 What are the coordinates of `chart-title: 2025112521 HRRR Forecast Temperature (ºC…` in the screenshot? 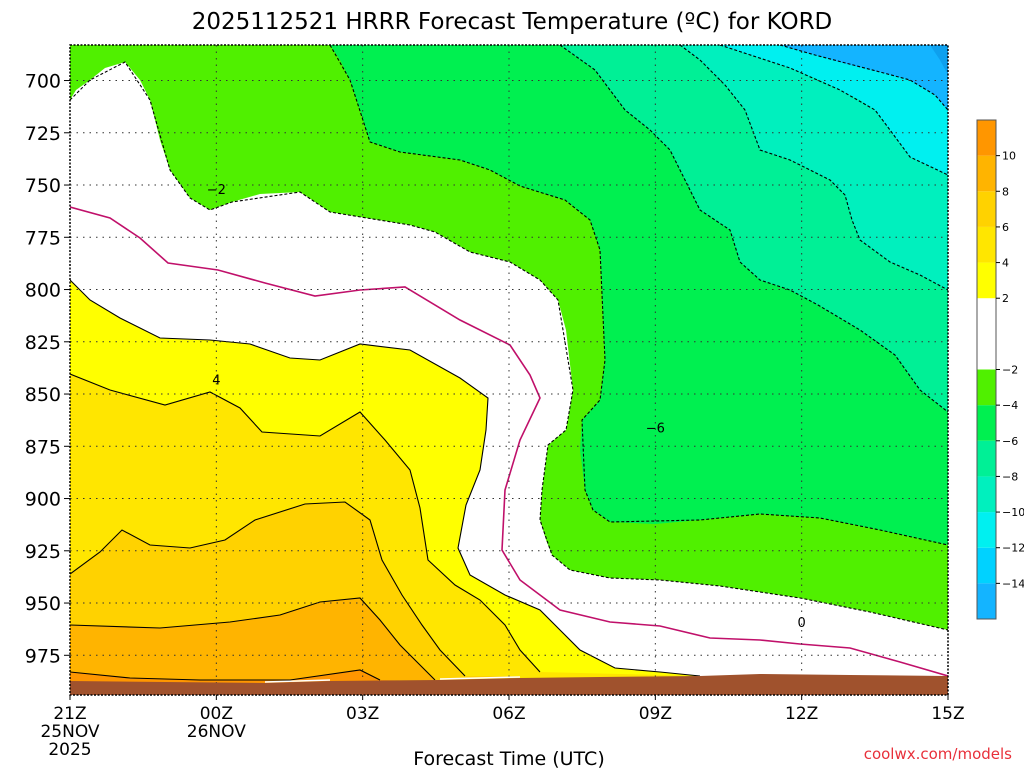 It's located at (512, 22).